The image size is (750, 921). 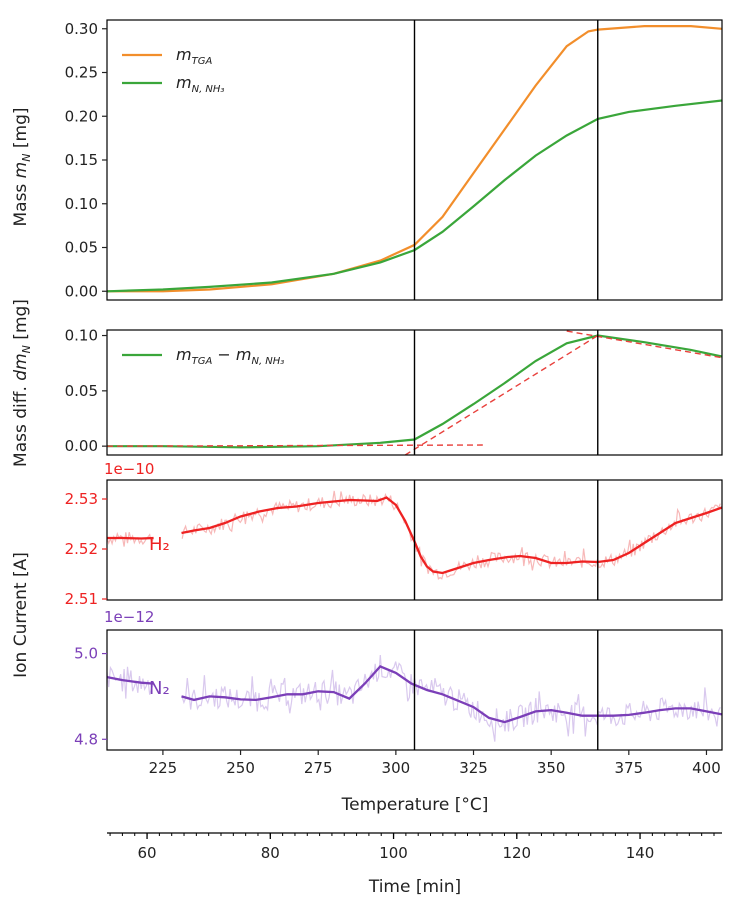 I want to click on time-tick-label: 60, so click(x=147, y=853).